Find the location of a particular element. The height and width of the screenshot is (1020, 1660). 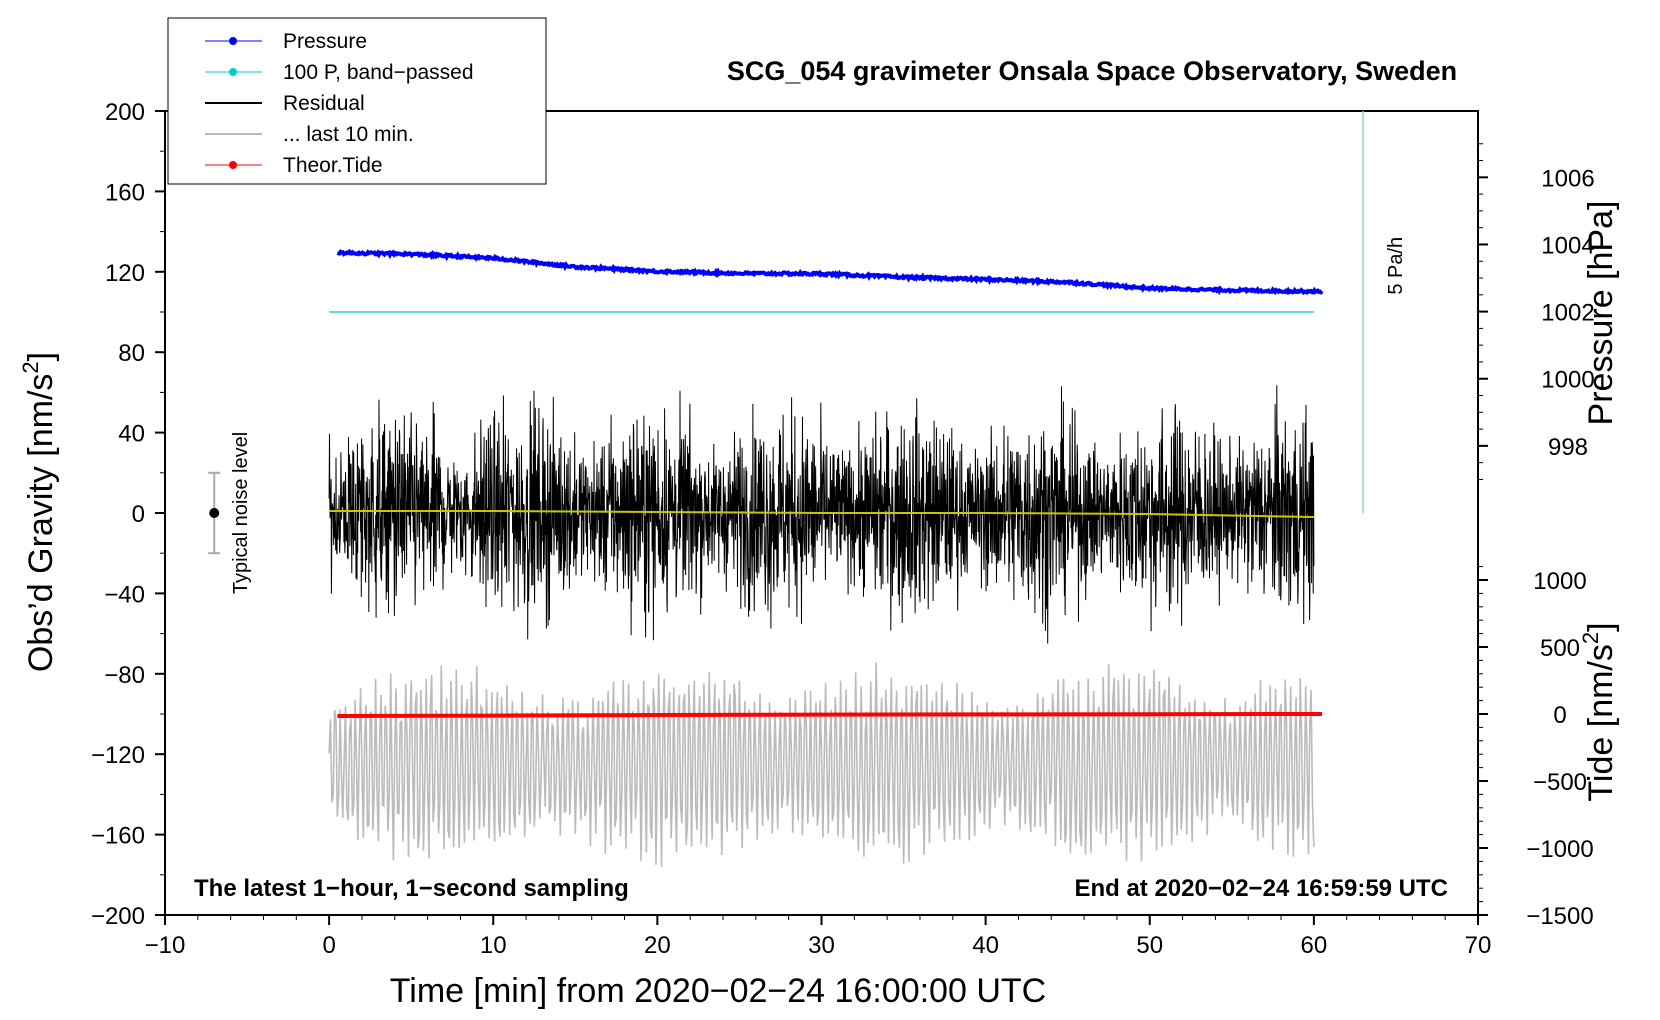

y-tick-label: −200 is located at coordinates (118, 916).